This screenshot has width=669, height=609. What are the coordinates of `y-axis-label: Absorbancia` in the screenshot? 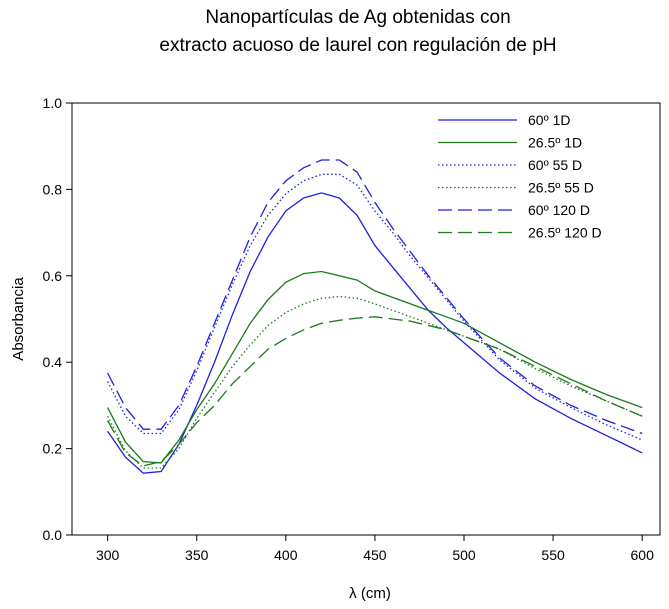 It's located at (18, 319).